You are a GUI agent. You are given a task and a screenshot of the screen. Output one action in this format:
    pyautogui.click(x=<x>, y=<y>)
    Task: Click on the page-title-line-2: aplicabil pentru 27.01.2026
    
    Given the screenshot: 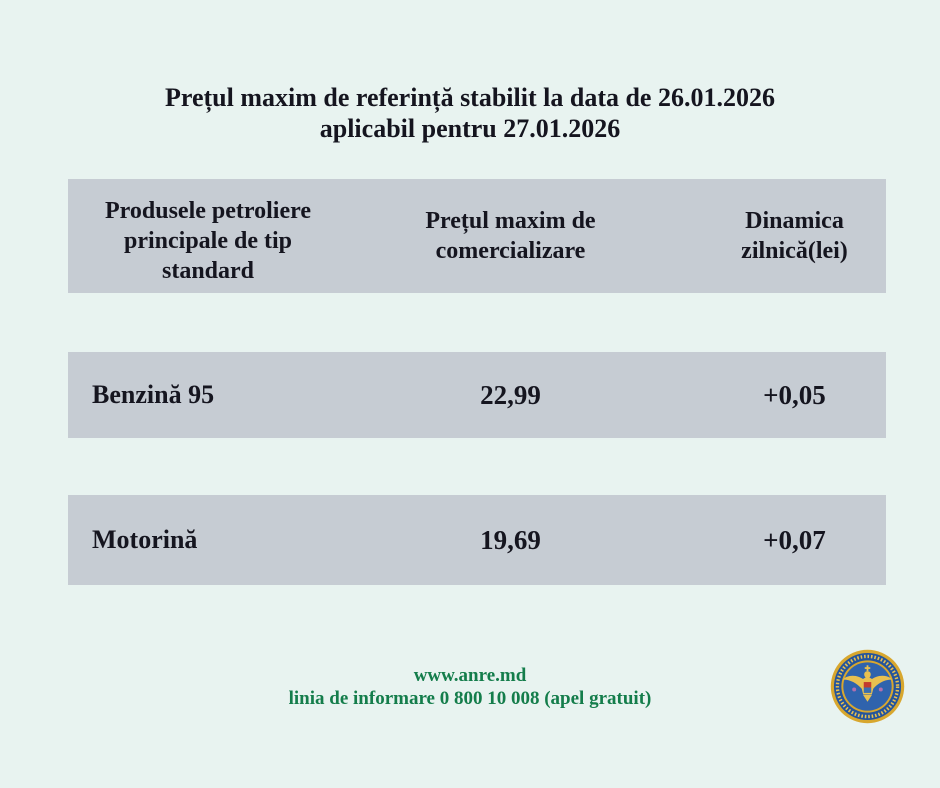 What is the action you would take?
    pyautogui.click(x=470, y=128)
    